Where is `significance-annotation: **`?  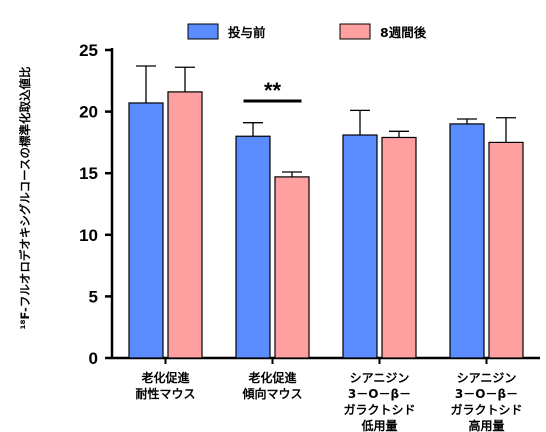 significance-annotation: ** is located at coordinates (272, 90).